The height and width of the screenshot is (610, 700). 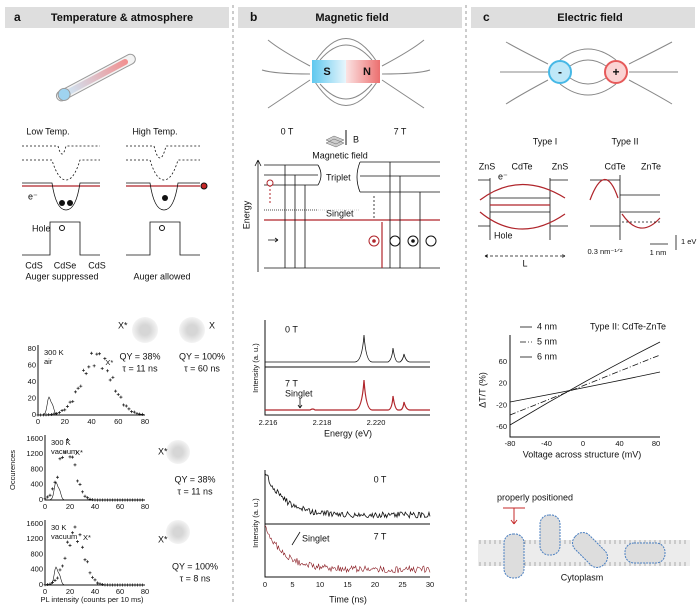 I want to click on x-tick-label: 30, so click(x=430, y=584).